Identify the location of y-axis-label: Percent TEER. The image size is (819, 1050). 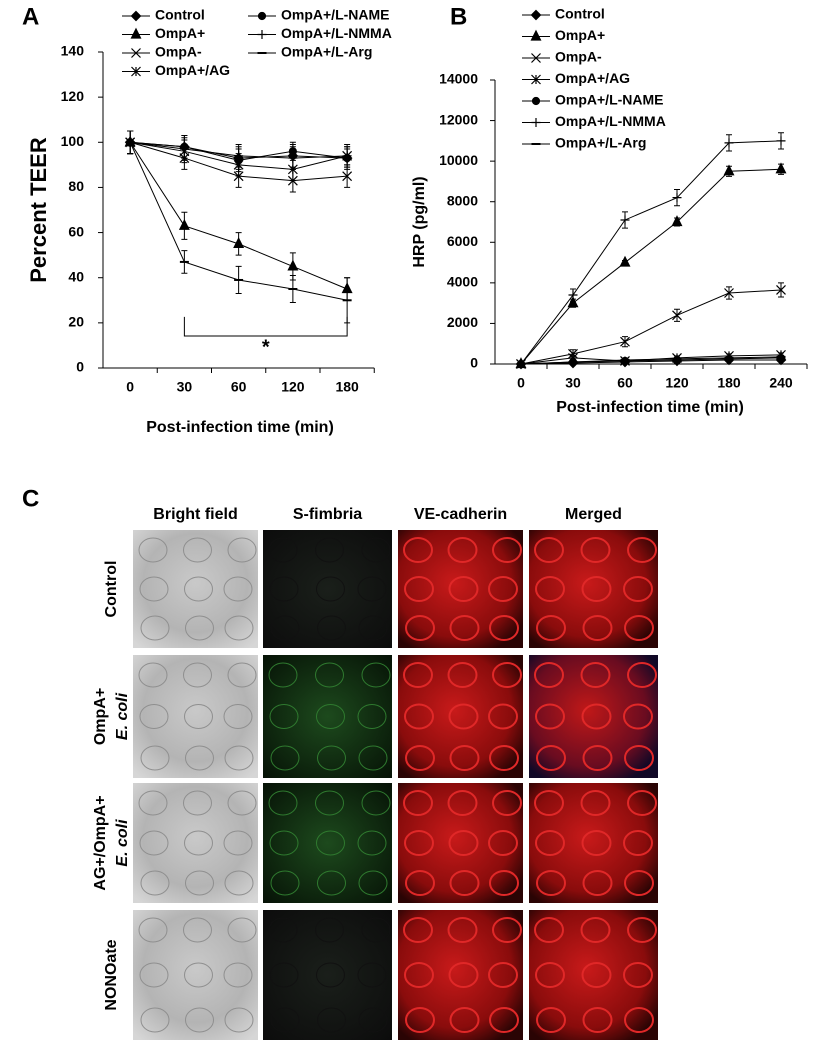
(38, 210).